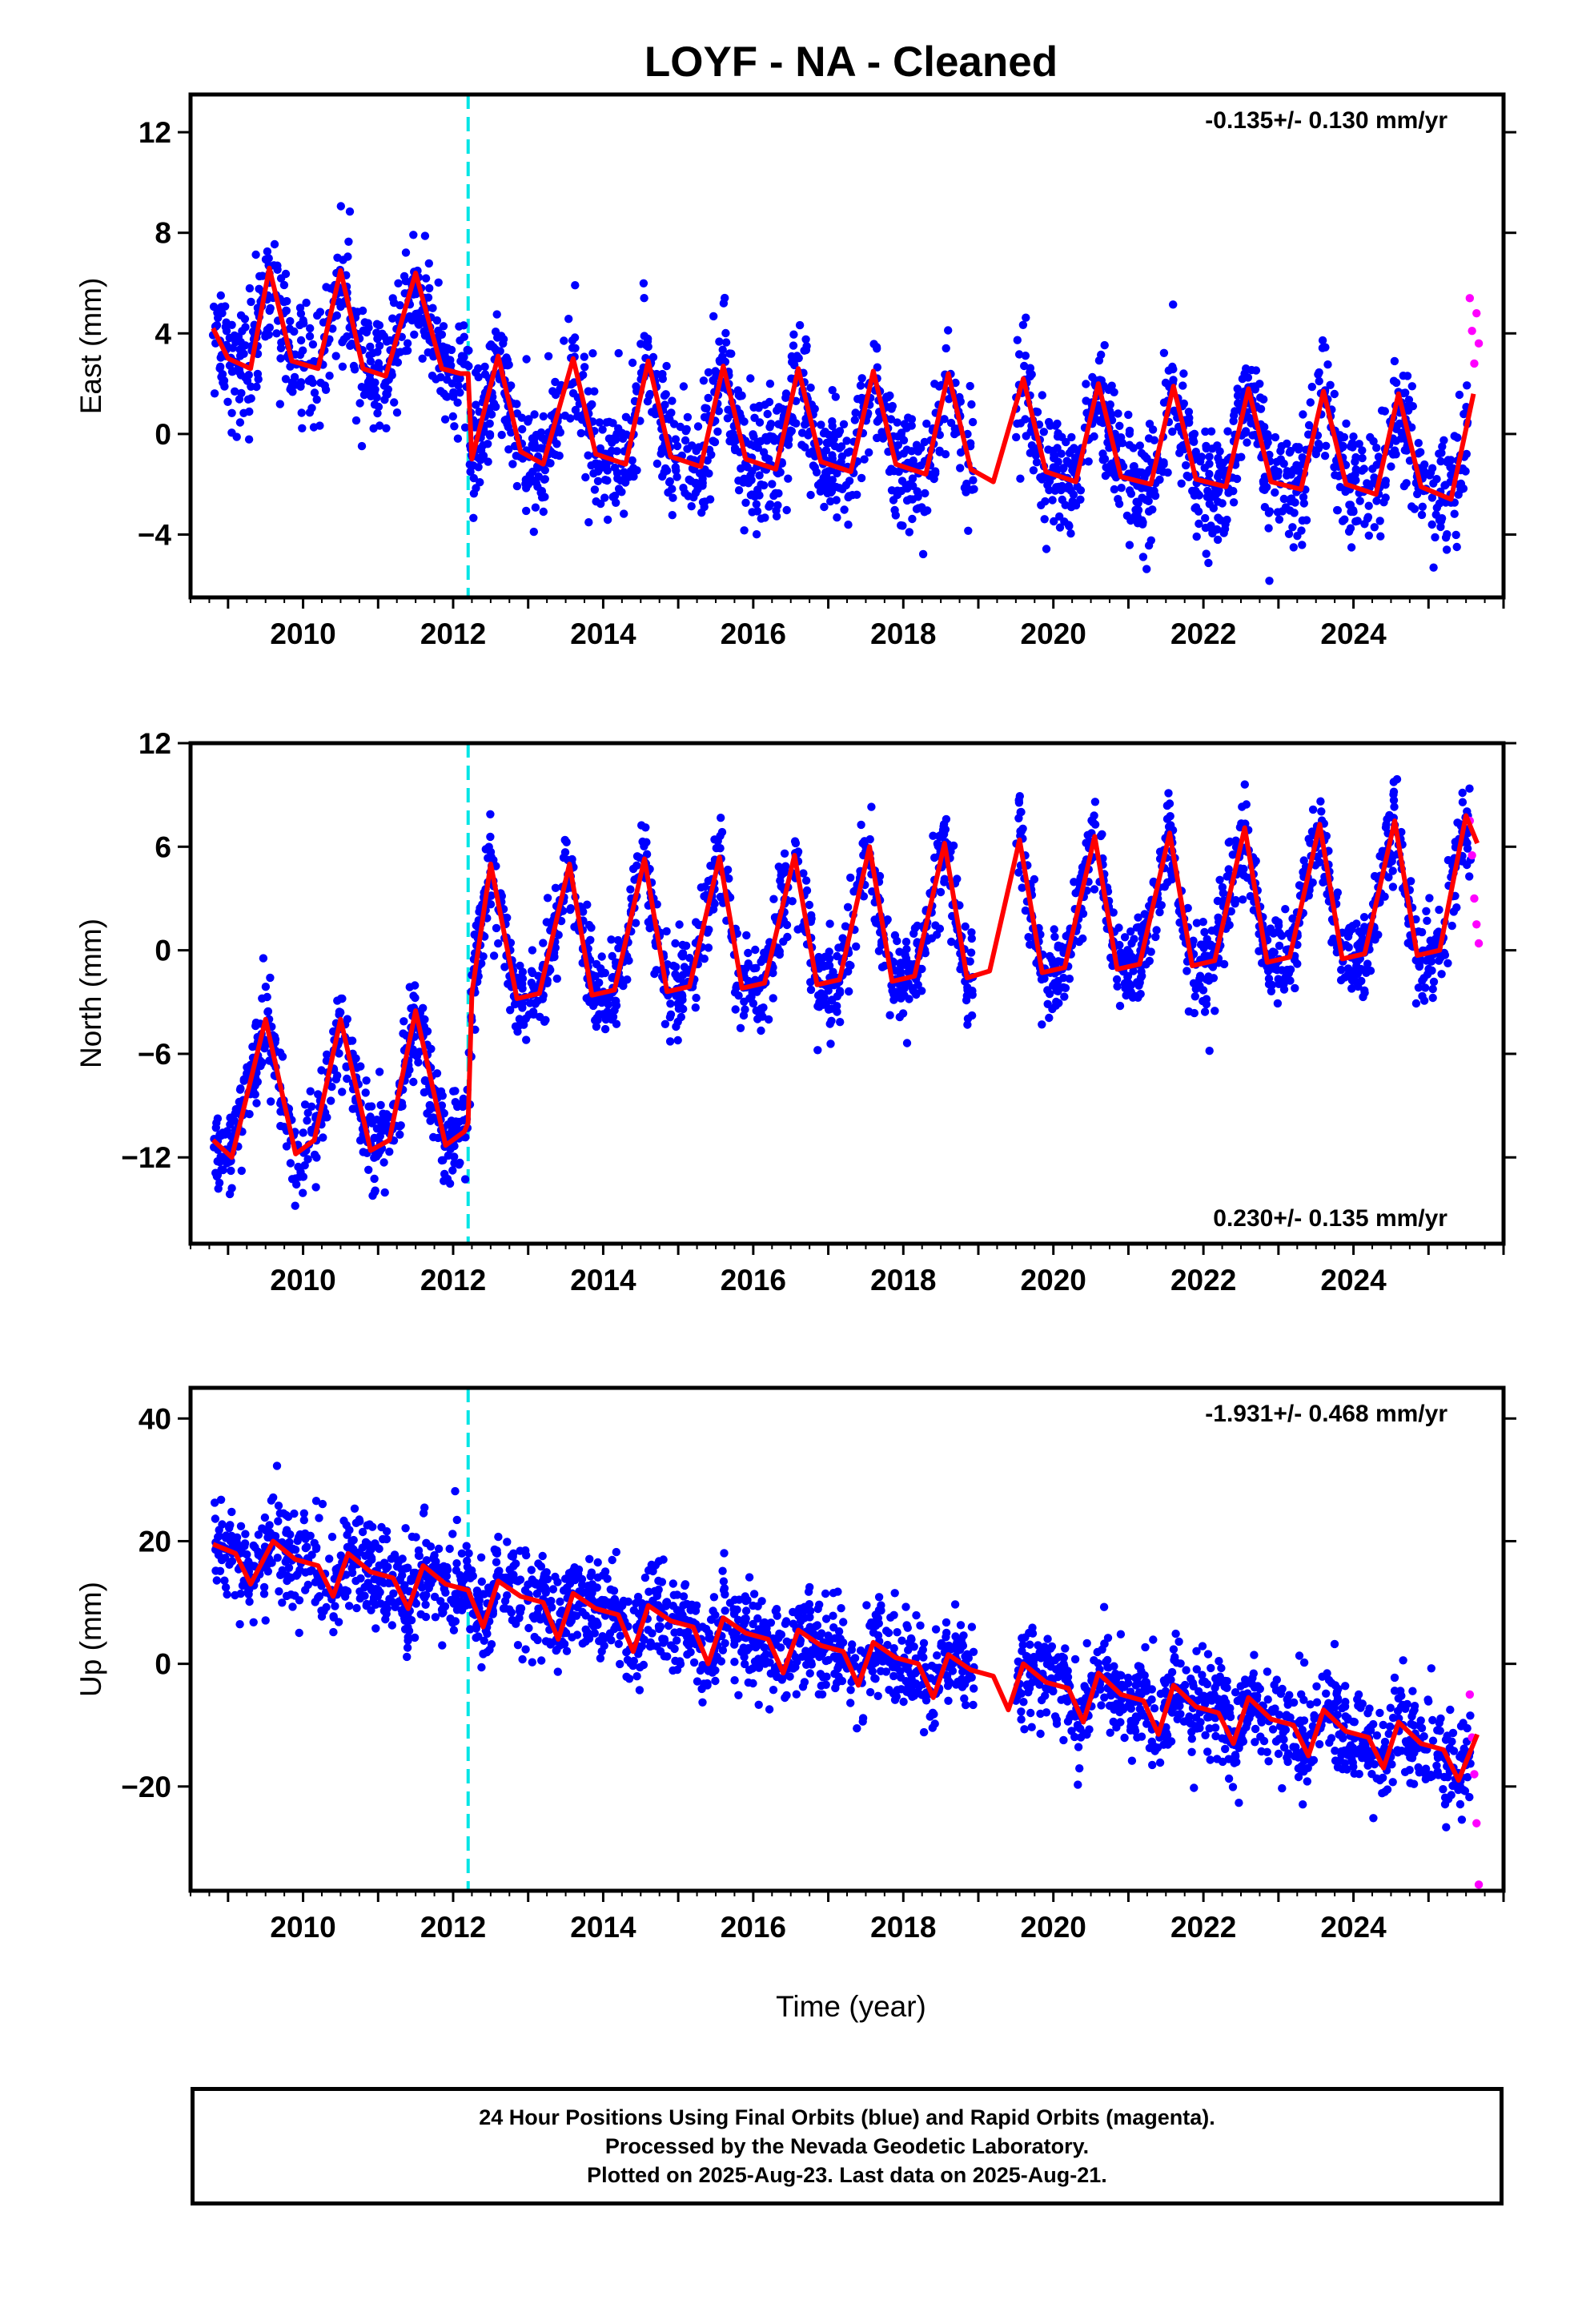 Image resolution: width=1582 pixels, height=2324 pixels. I want to click on model-curve, so click(844, 383).